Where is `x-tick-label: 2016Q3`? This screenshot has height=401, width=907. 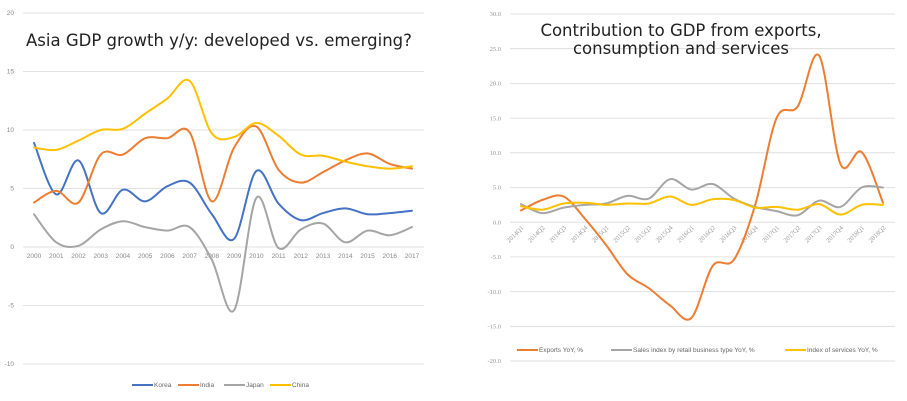
x-tick-label: 2016Q3 is located at coordinates (729, 235).